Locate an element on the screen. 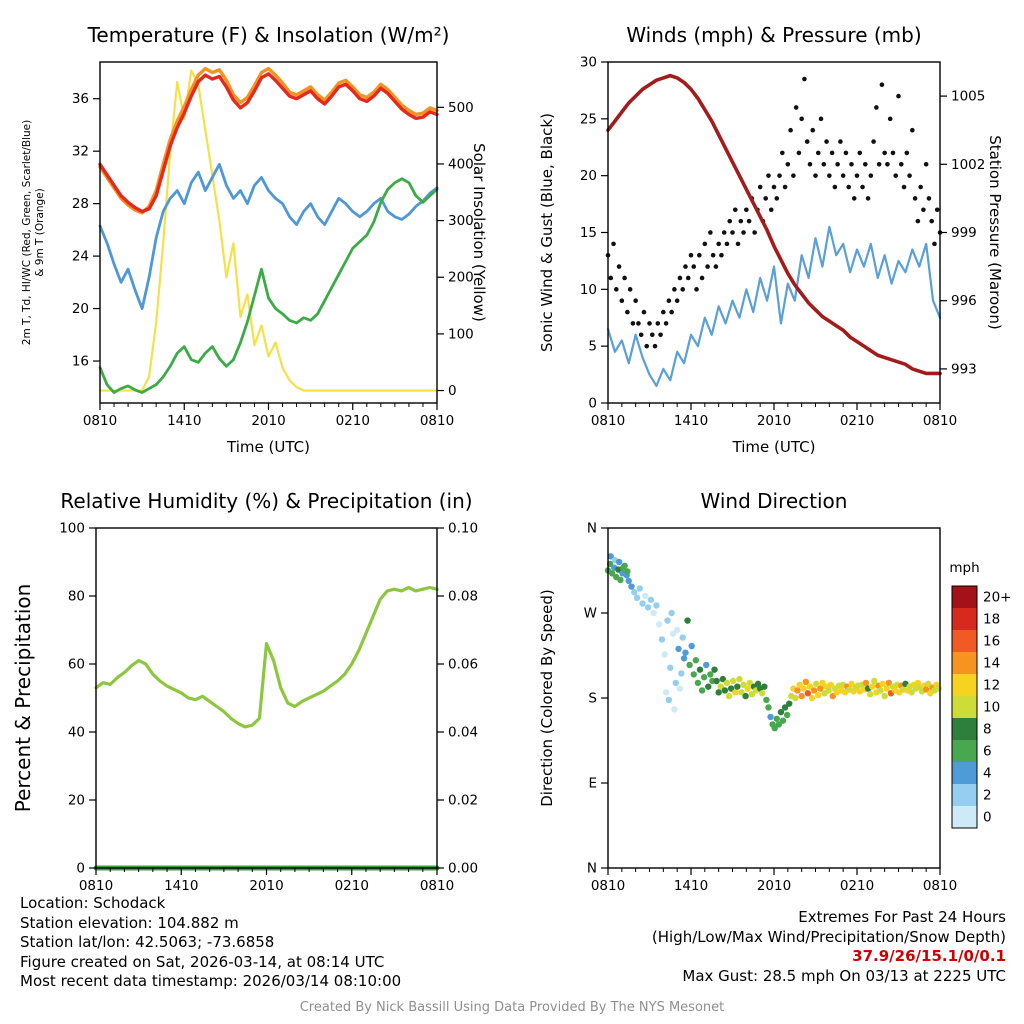 The height and width of the screenshot is (1024, 1024). series-2m-temperature is located at coordinates (268, 143).